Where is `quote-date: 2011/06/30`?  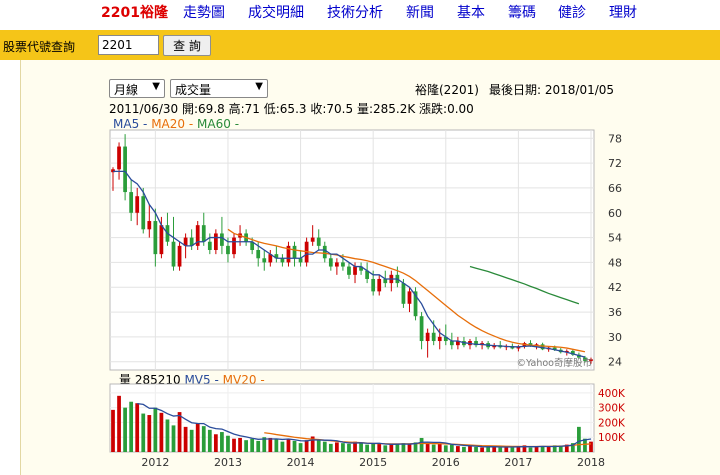
quote-date: 2011/06/30 is located at coordinates (144, 109).